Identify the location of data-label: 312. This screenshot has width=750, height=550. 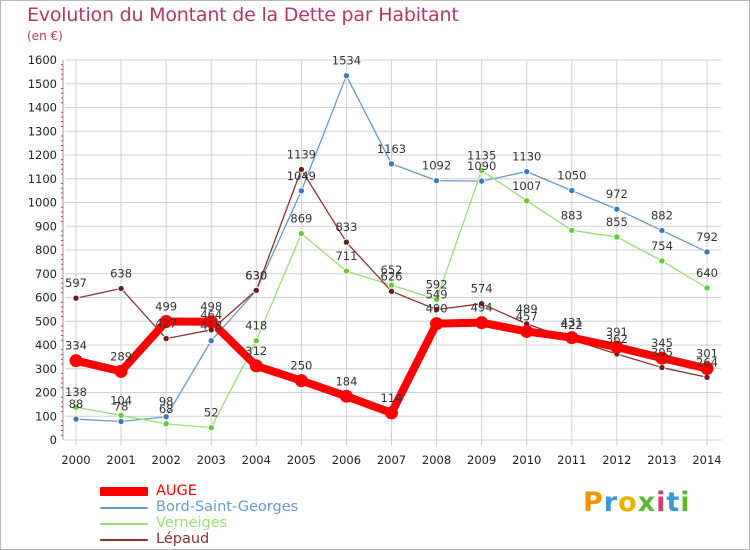
(256, 351).